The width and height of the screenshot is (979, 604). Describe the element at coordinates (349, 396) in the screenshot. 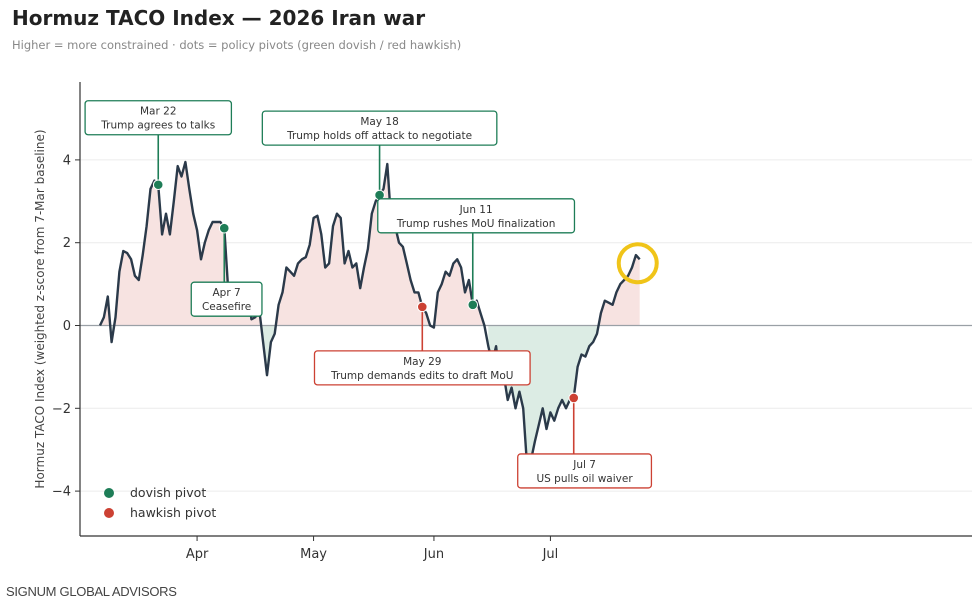

I see `negative-area-fill` at that location.